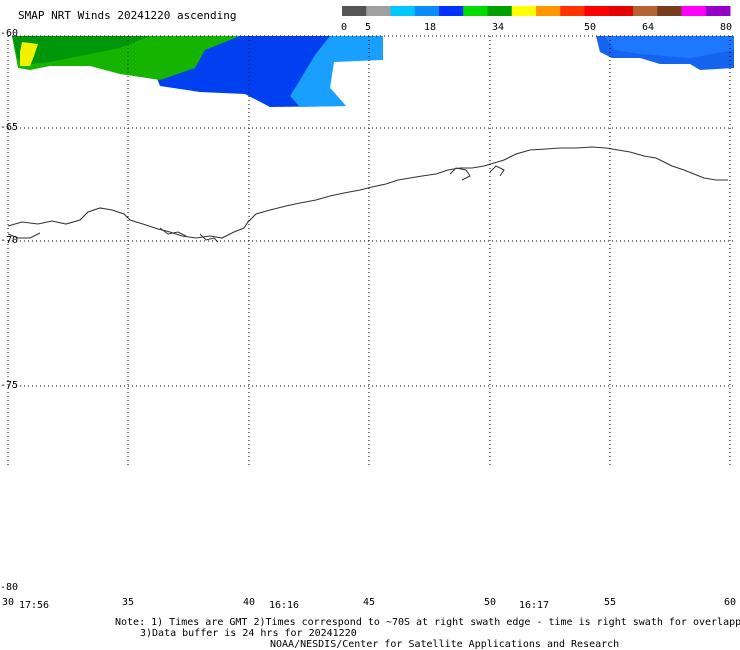 The height and width of the screenshot is (650, 740). Describe the element at coordinates (730, 602) in the screenshot. I see `longitude-label: 60` at that location.